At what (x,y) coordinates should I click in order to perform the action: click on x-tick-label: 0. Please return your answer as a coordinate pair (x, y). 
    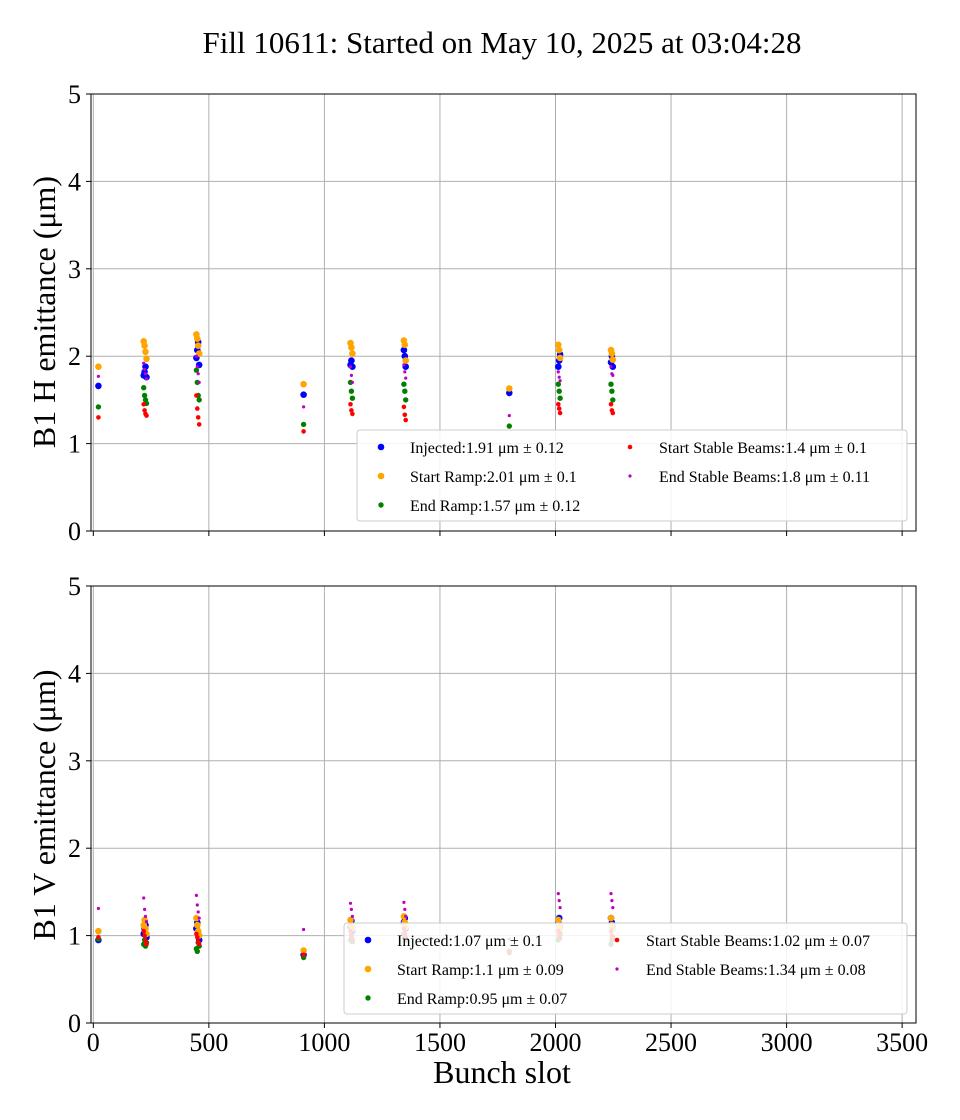
    Looking at the image, I should click on (93, 1042).